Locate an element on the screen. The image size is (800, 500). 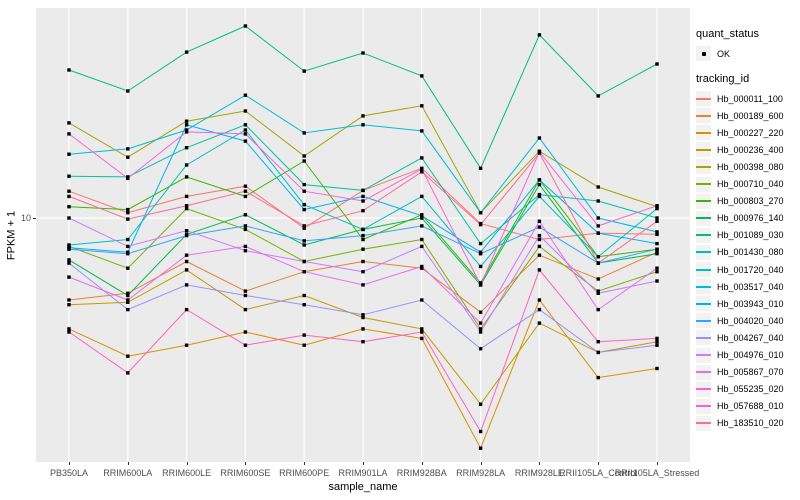
legend-item-label: Hb_000011_100 is located at coordinates (750, 98).